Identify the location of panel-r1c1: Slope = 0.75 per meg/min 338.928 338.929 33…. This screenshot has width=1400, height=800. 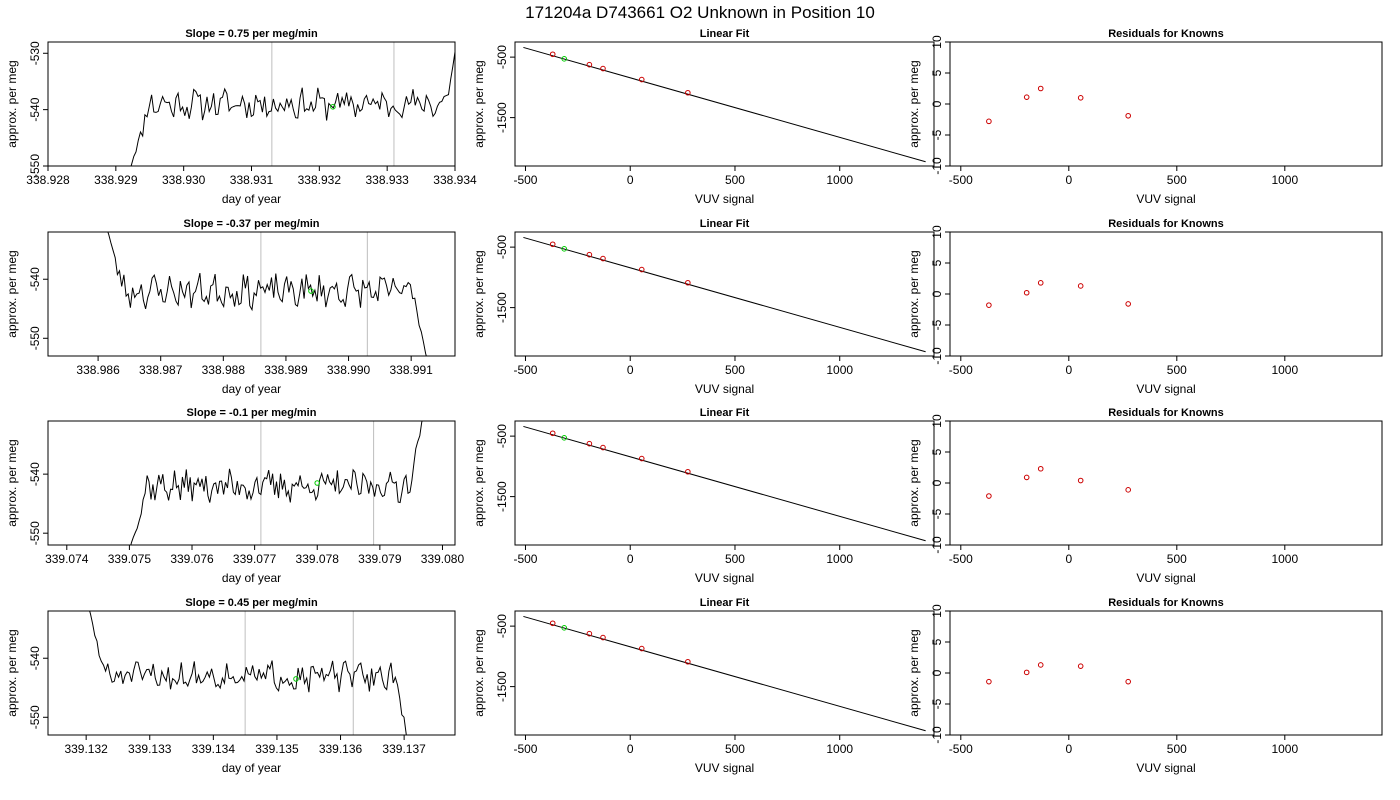
(241, 117).